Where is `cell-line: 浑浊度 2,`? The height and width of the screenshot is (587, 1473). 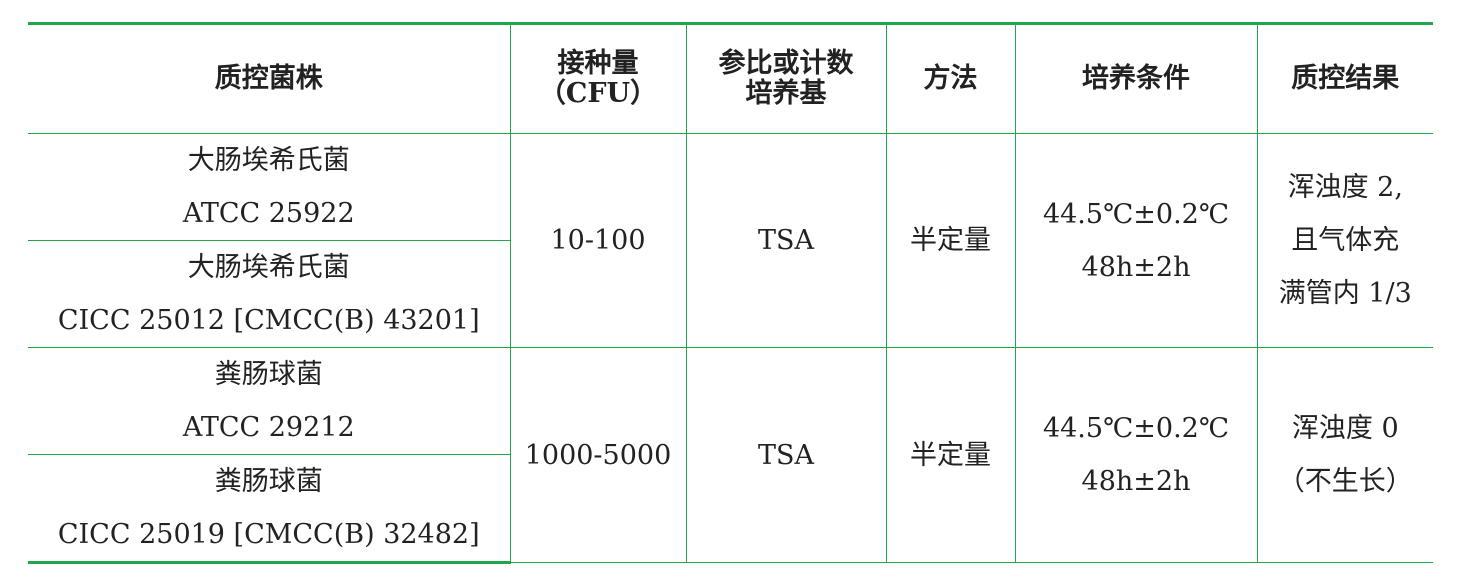
cell-line: 浑浊度 2, is located at coordinates (1345, 187).